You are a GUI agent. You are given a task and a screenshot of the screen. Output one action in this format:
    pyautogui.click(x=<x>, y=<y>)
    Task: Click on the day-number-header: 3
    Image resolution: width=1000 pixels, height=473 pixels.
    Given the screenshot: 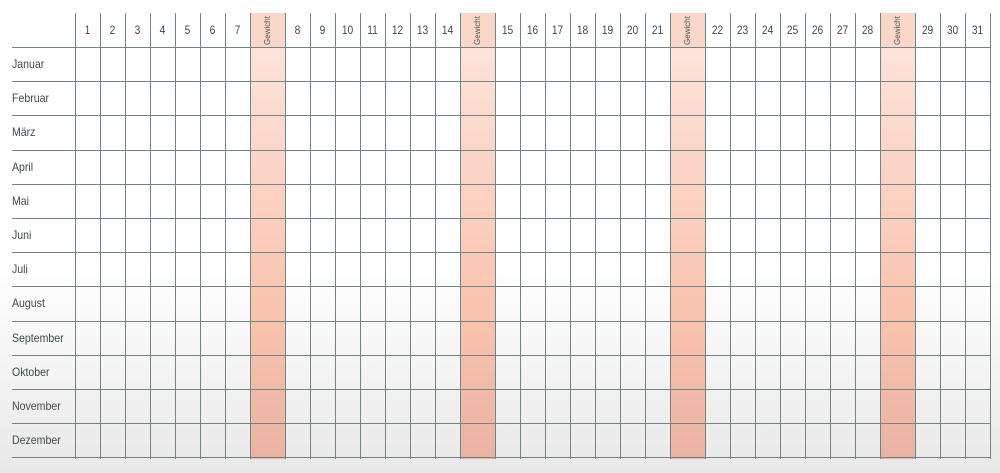 What is the action you would take?
    pyautogui.click(x=137, y=30)
    